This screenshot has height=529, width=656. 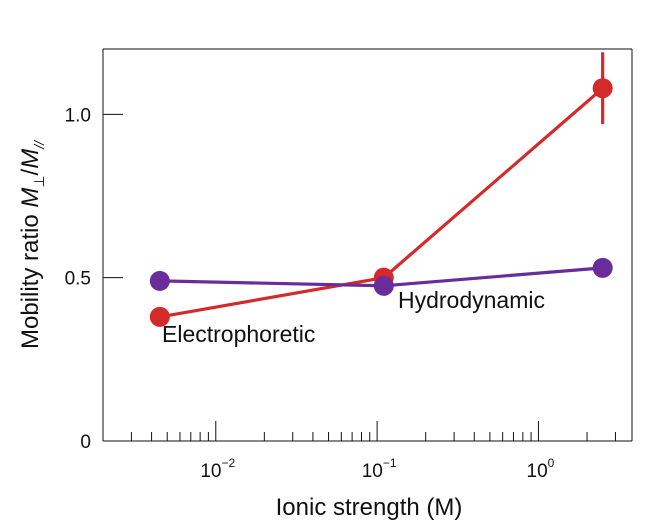 What do you see at coordinates (78, 279) in the screenshot?
I see `y-tick-label: 0.5` at bounding box center [78, 279].